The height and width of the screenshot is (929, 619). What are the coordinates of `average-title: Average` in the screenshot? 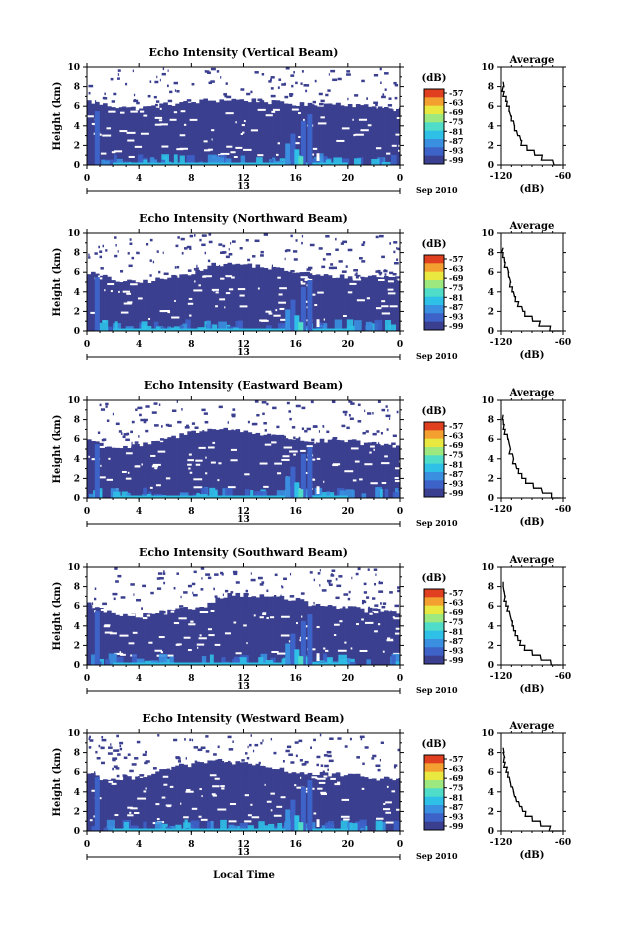 It's located at (532, 560).